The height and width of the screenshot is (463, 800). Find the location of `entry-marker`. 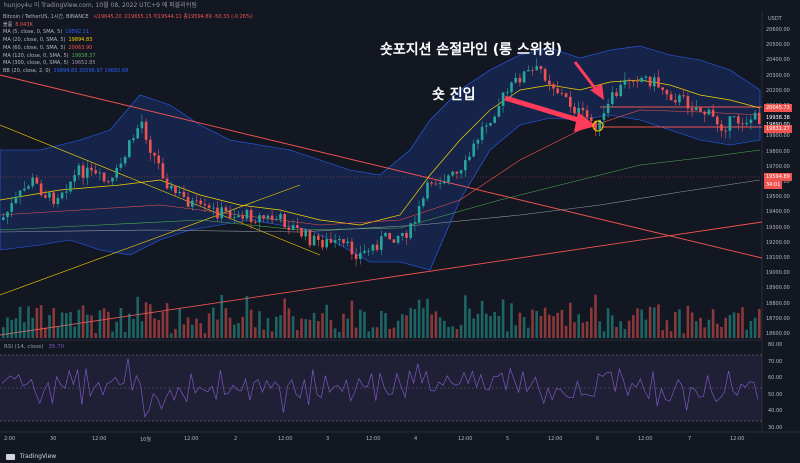

entry-marker is located at coordinates (598, 126).